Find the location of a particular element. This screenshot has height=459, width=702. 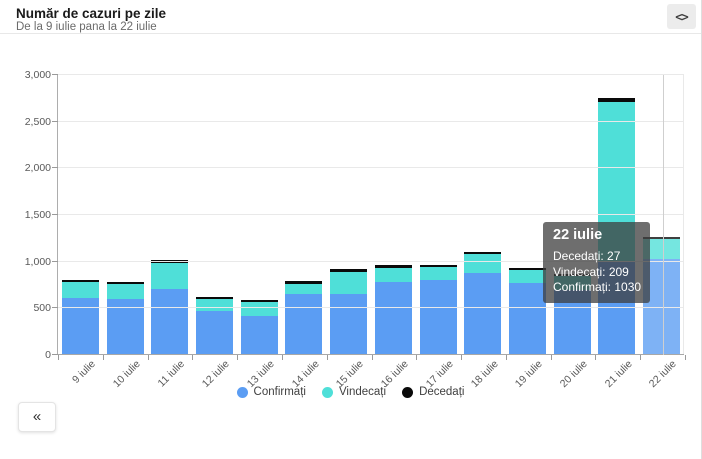

legend-item-decedați: Decedați is located at coordinates (433, 392).